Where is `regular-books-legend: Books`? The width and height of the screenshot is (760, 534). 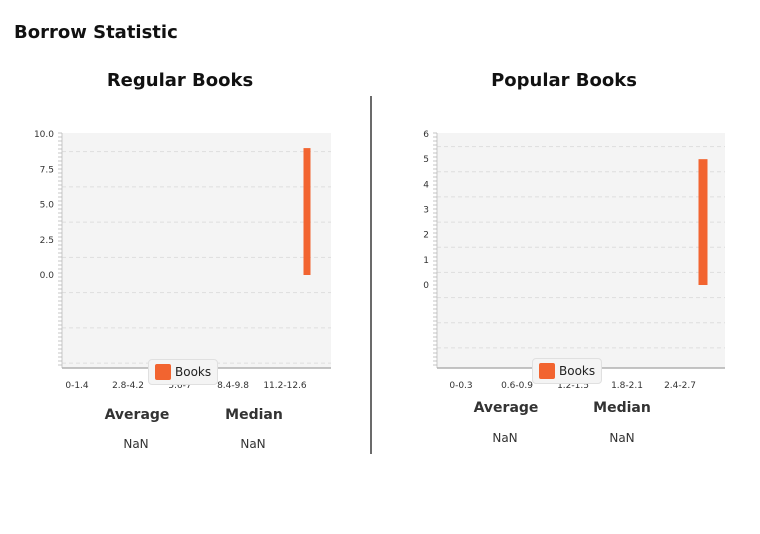 regular-books-legend: Books is located at coordinates (183, 372).